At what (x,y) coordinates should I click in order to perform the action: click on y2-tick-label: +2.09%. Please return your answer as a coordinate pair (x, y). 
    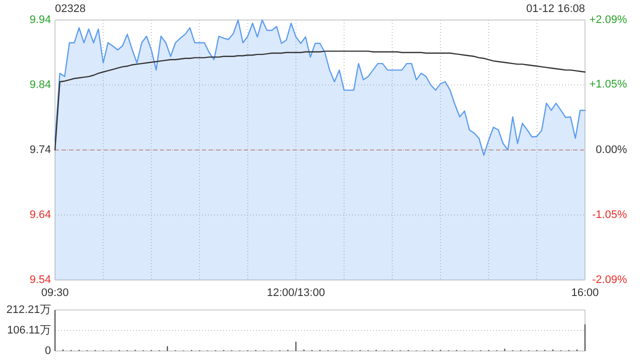
    Looking at the image, I should click on (608, 20).